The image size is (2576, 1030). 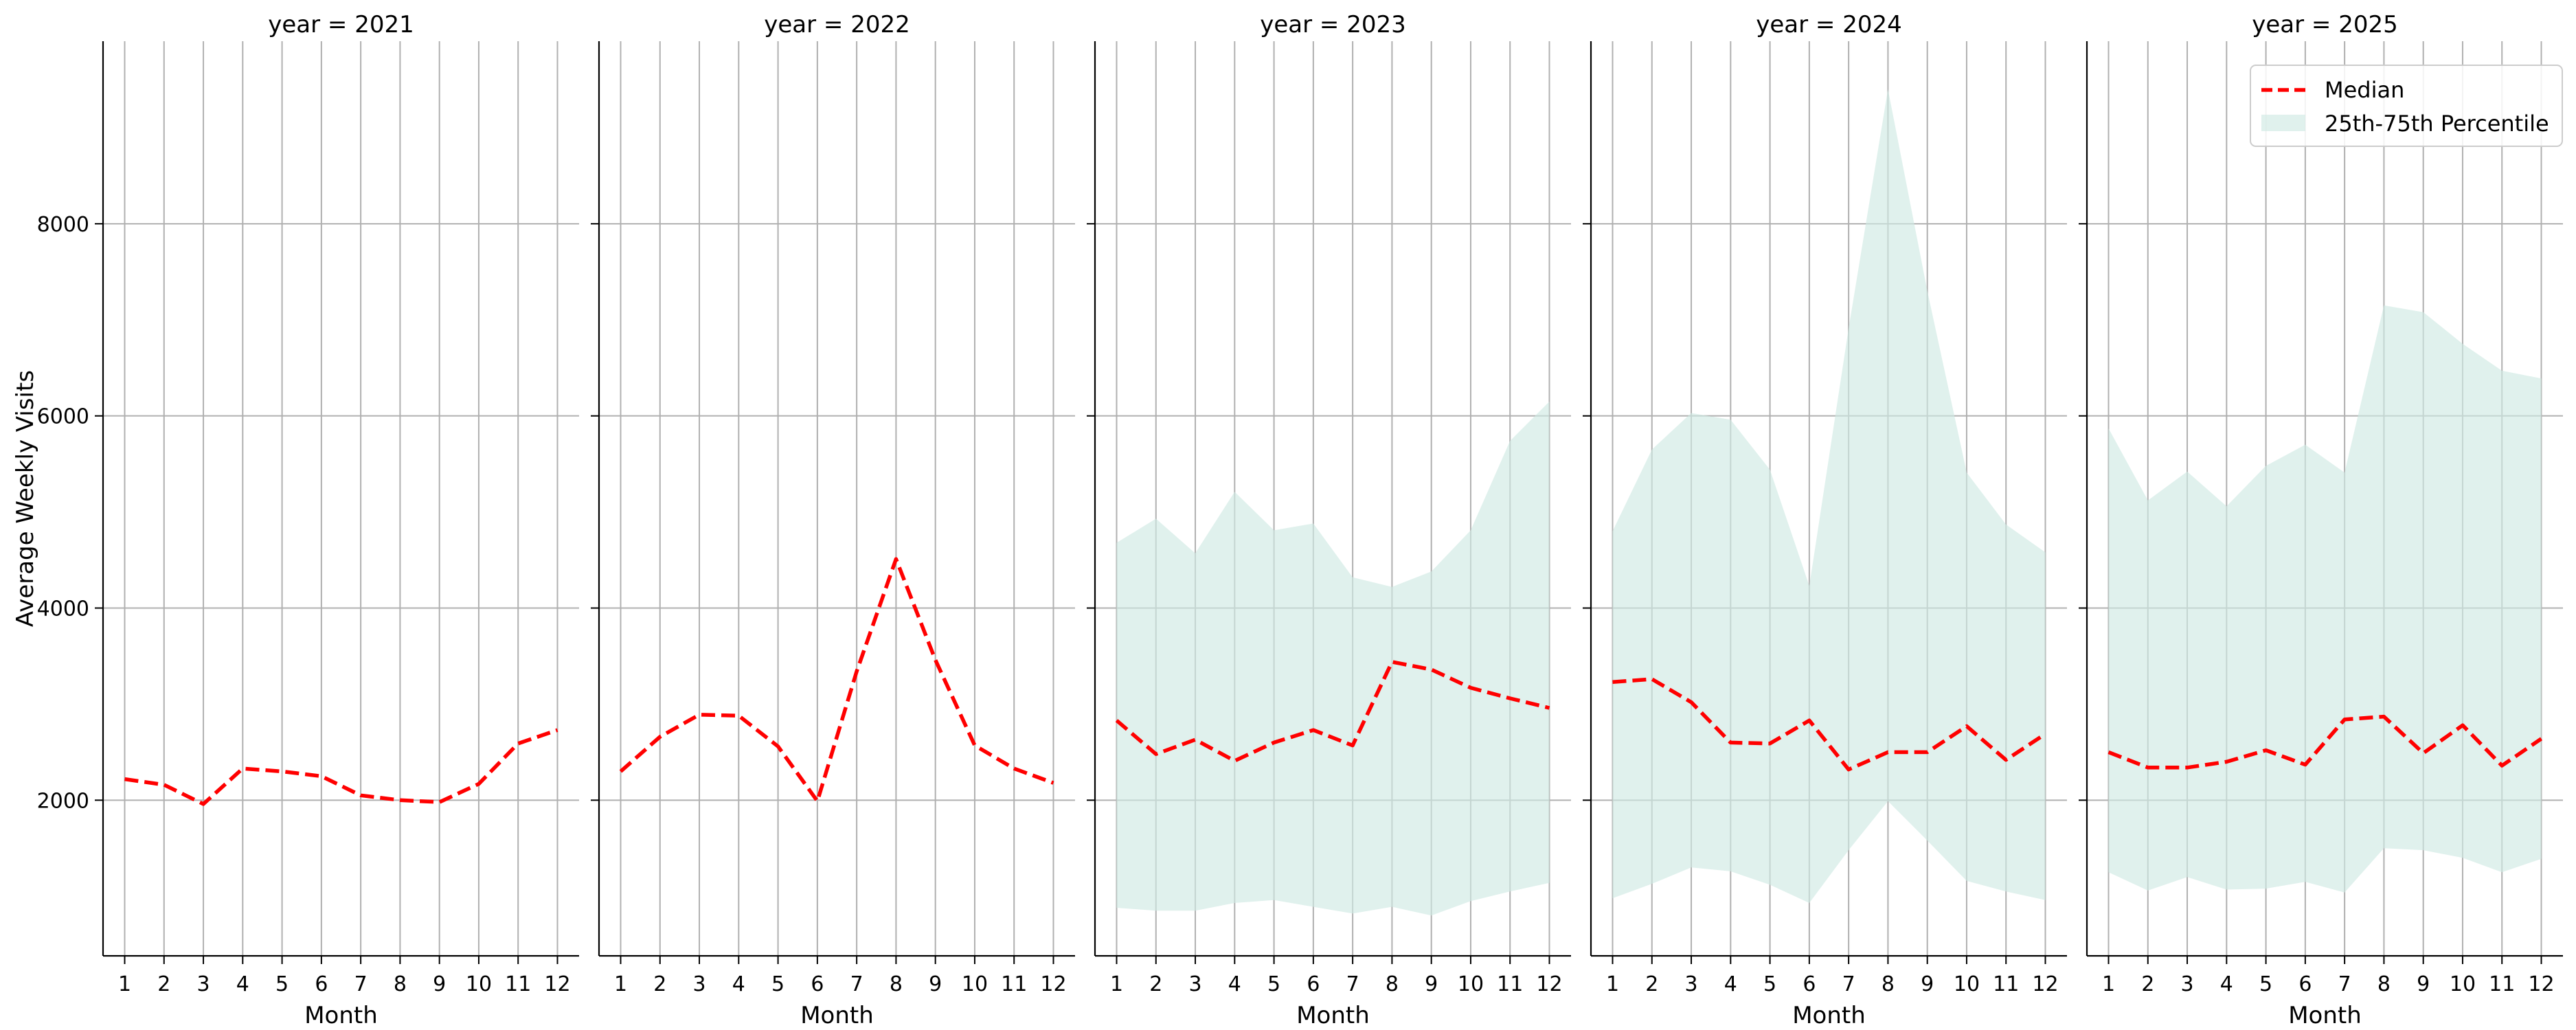 I want to click on y-tick-label: 8000, so click(x=63, y=225).